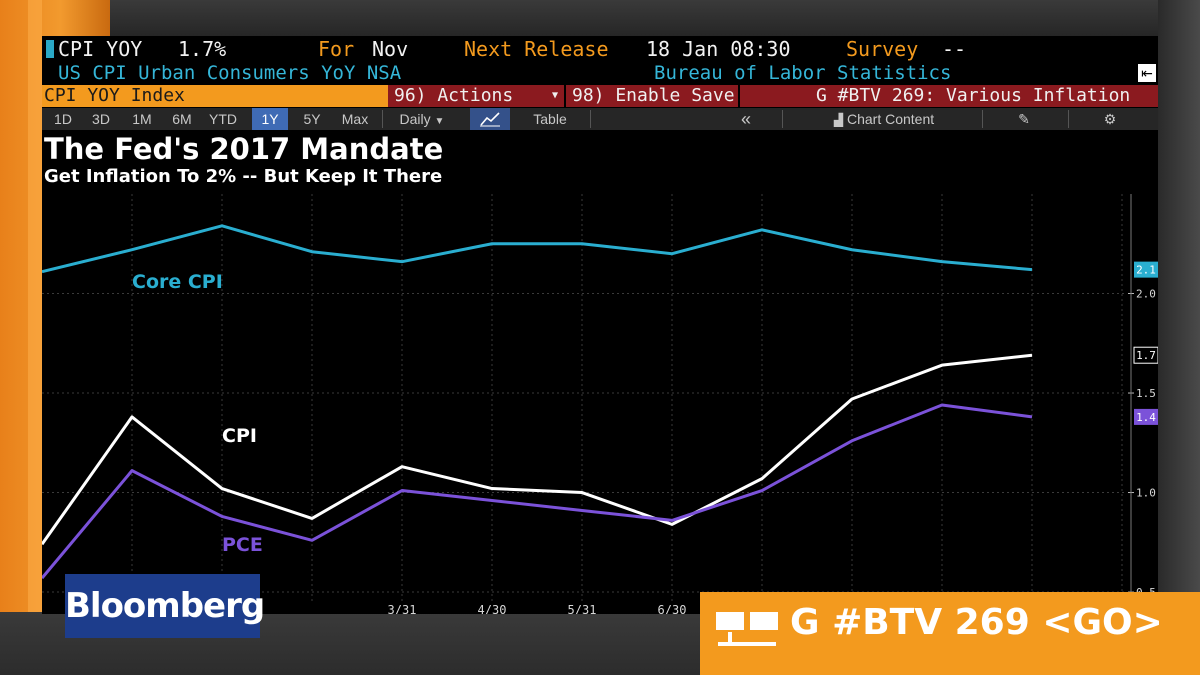  Describe the element at coordinates (949, 96) in the screenshot. I see `chart-name-label: G #BTV 269: Various Inflation` at that location.